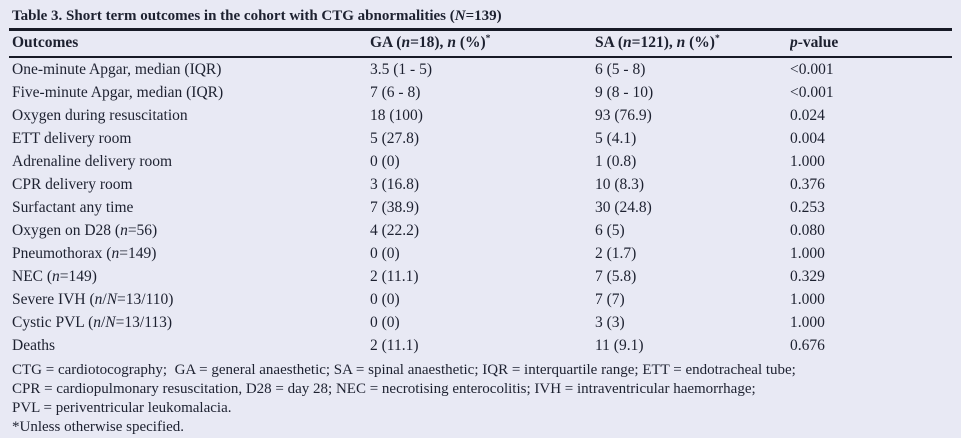  I want to click on text-segment: Cystic PVL (, so click(53, 322).